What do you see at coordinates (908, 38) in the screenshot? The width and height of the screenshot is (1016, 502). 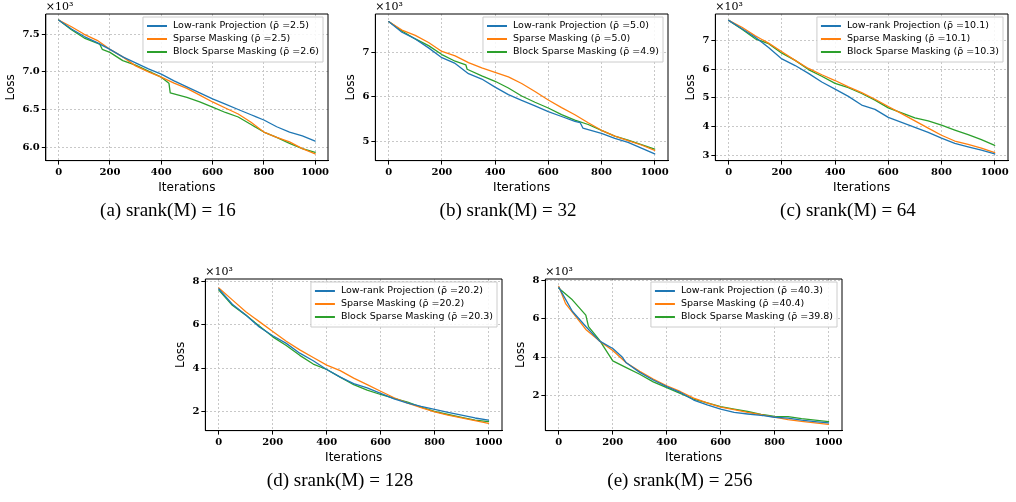 I see `legend-label: Sparse Masking (ρ̄ =10.1)` at bounding box center [908, 38].